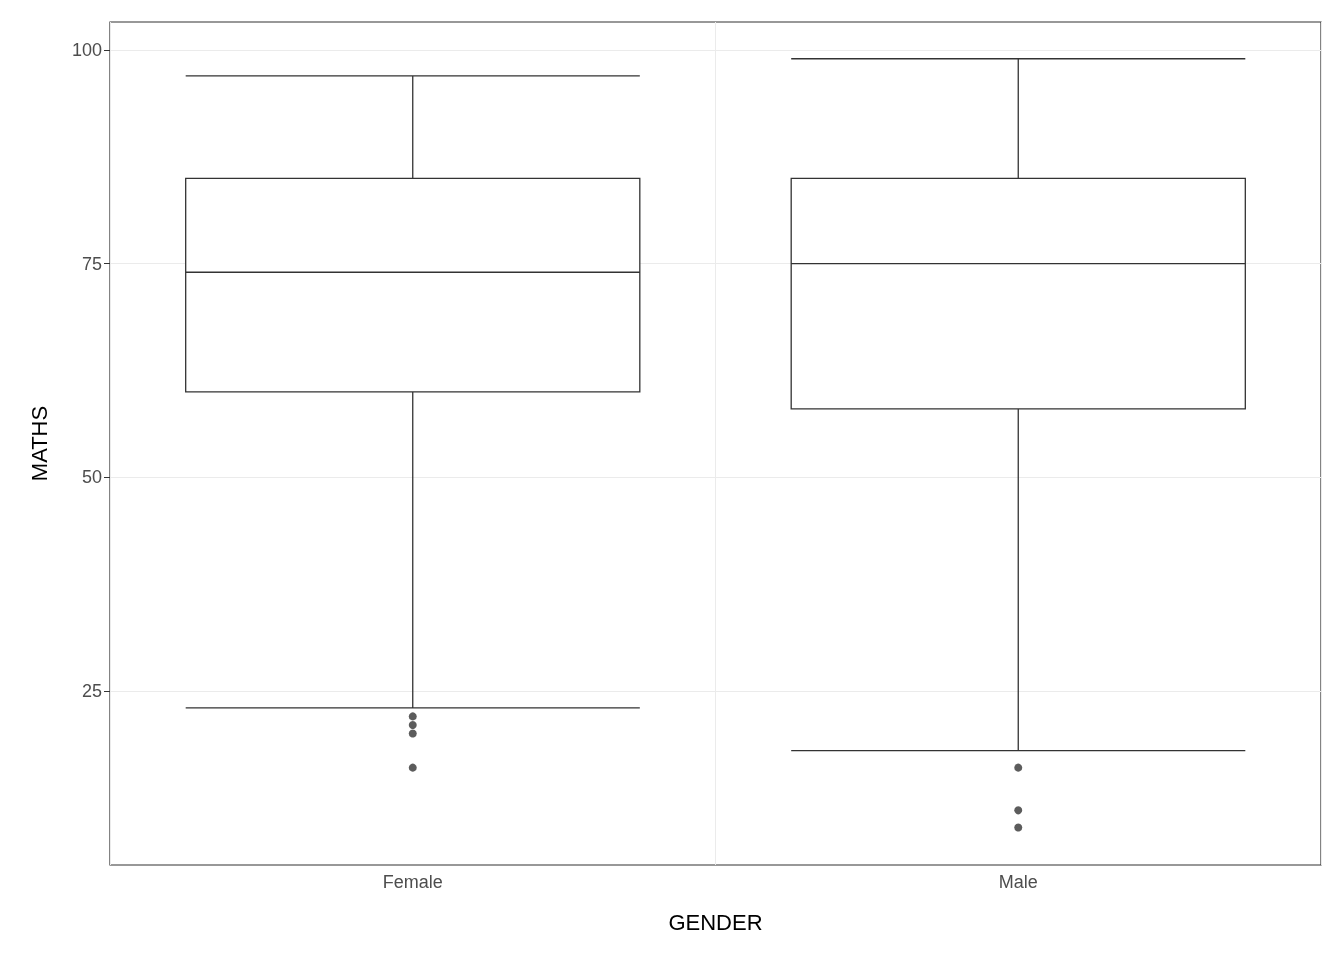  What do you see at coordinates (91, 263) in the screenshot?
I see `y-tick-label: 75` at bounding box center [91, 263].